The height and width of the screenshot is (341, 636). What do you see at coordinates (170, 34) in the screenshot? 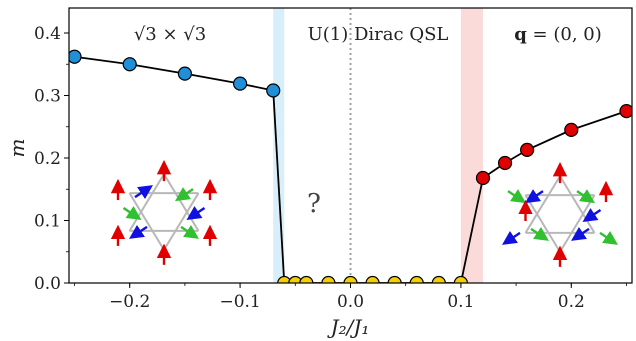
I see `left-phase-label: √3 × √3` at bounding box center [170, 34].